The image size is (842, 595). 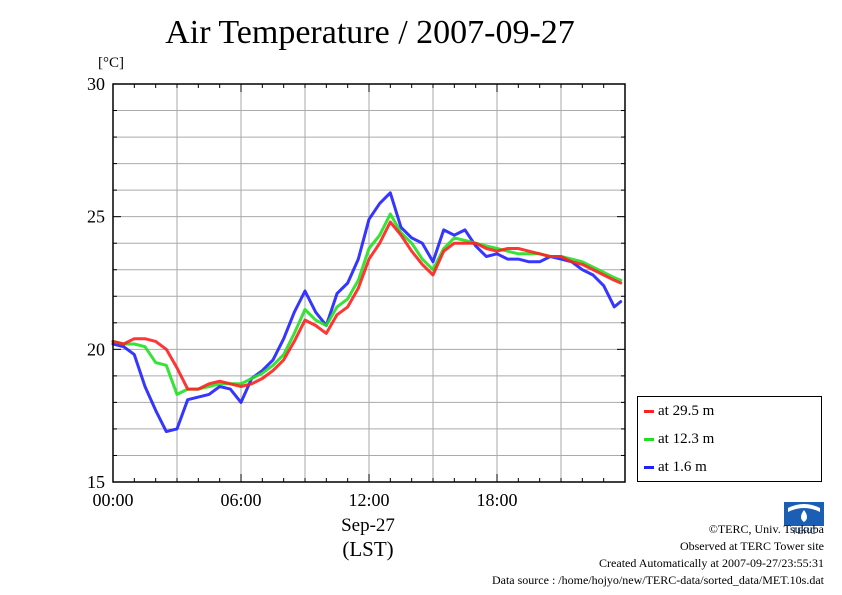 What do you see at coordinates (729, 439) in the screenshot?
I see `legend: at 29.5 m at 12.3 m at 1.6 m` at bounding box center [729, 439].